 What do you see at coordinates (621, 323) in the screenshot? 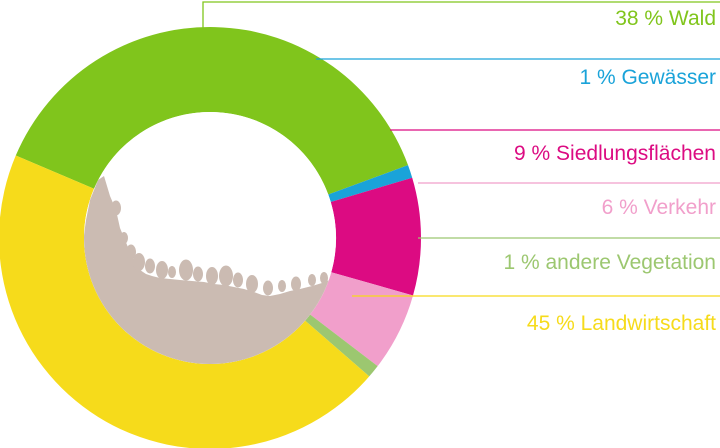
I see `label-landwirtschaft: 45 % Landwirtschaft` at bounding box center [621, 323].